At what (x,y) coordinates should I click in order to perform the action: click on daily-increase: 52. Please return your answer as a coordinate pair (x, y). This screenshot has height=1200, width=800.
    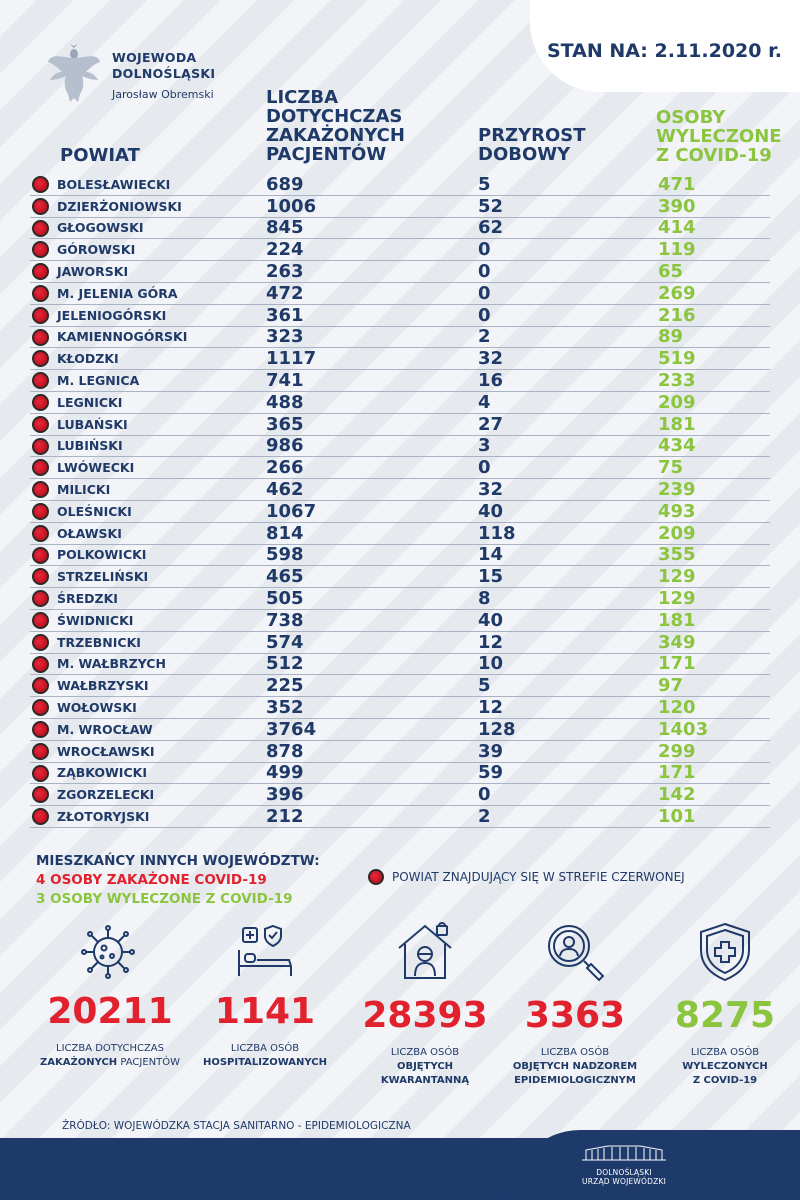
    Looking at the image, I should click on (491, 206).